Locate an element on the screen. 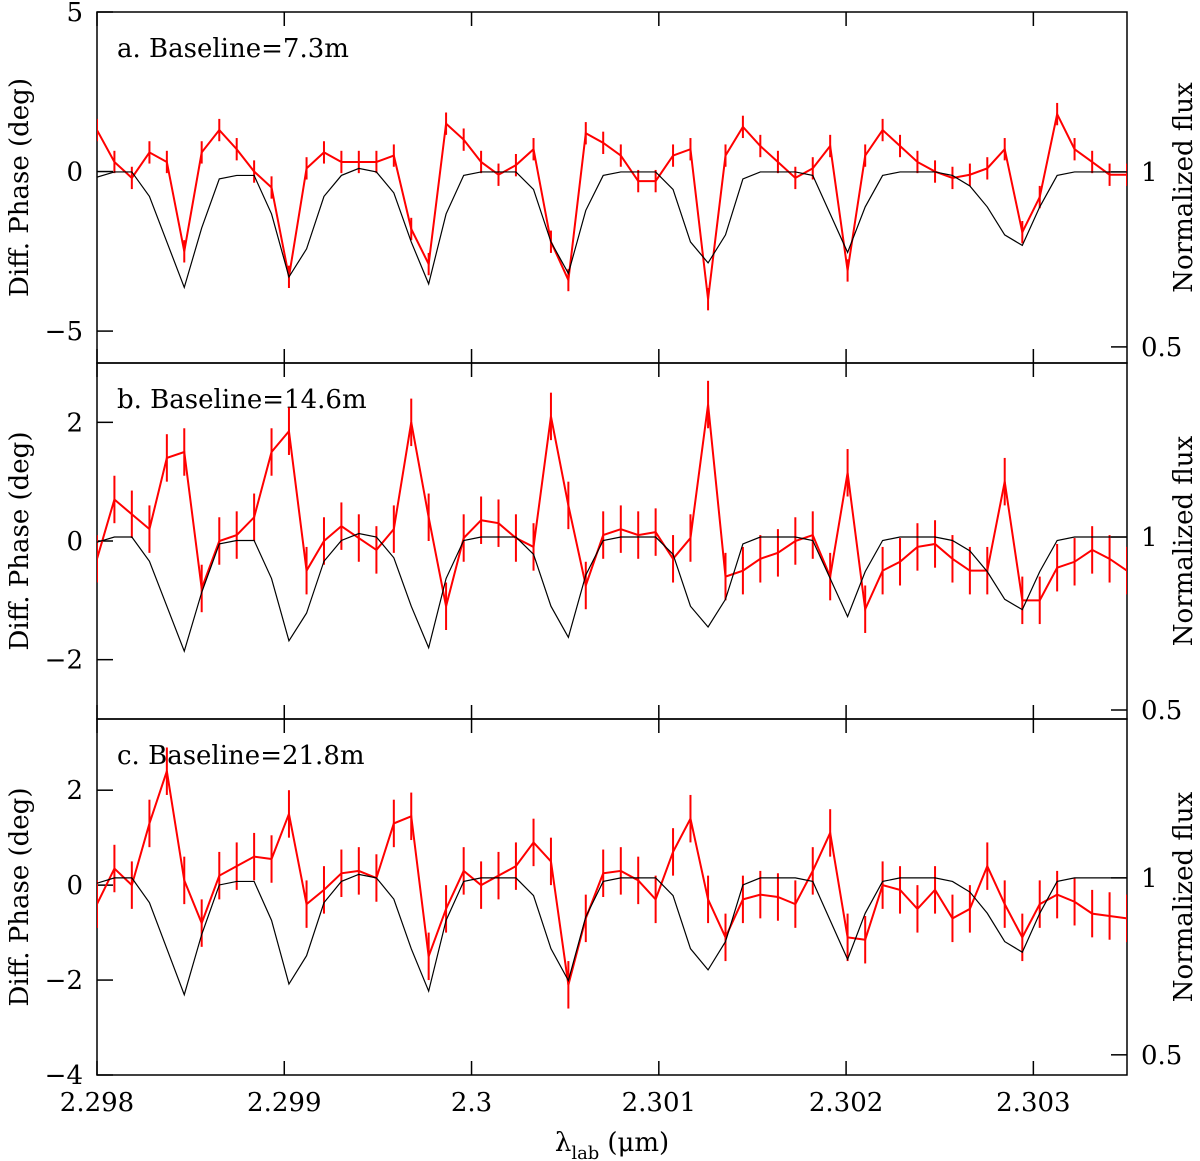 Image resolution: width=1200 pixels, height=1161 pixels. x-tick-label: 2.3 is located at coordinates (471, 1103).